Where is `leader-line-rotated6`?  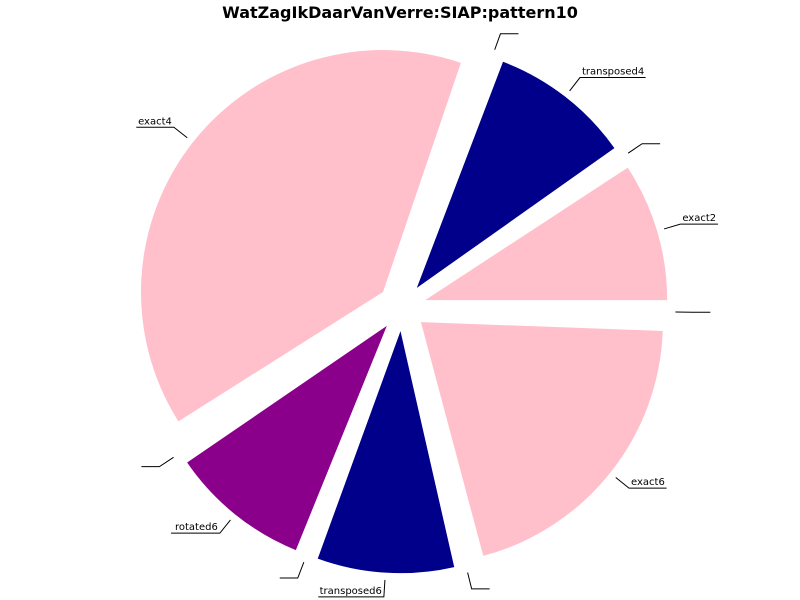
leader-line-rotated6 is located at coordinates (201, 526).